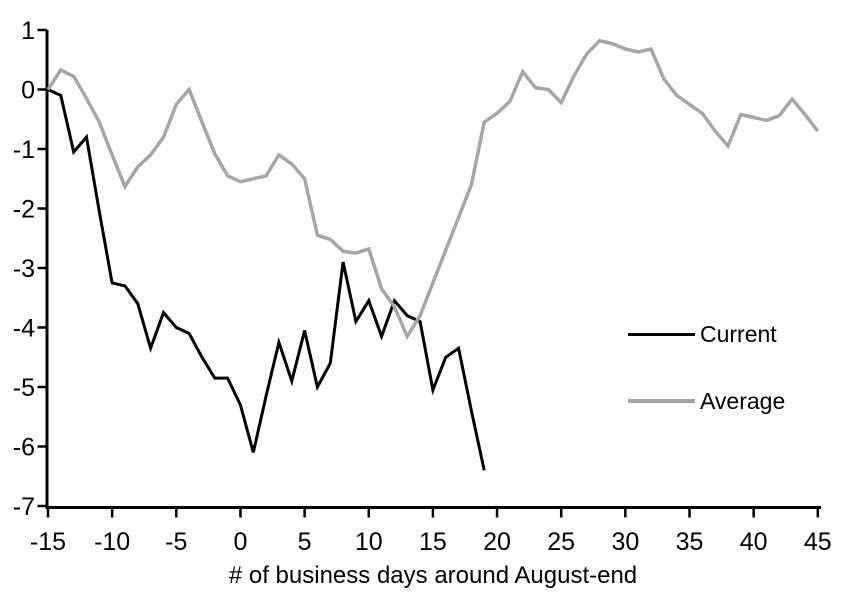 The image size is (852, 594). I want to click on legend-item-current: Current, so click(702, 334).